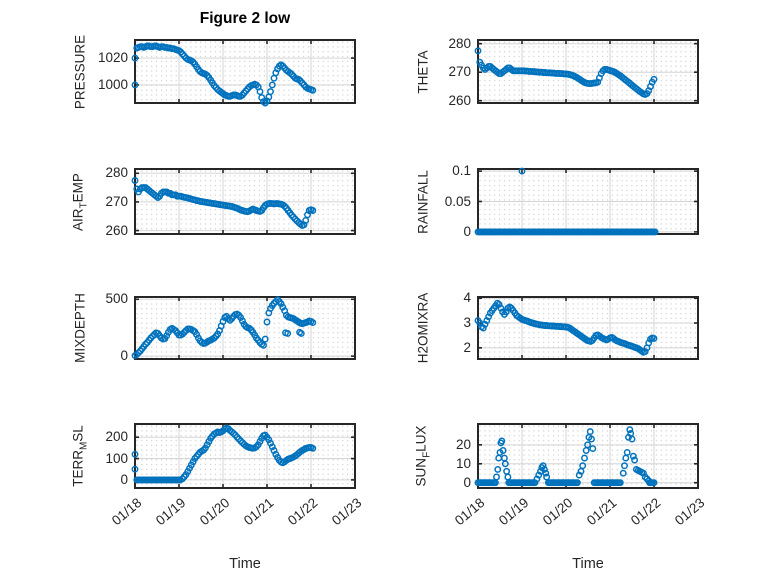  What do you see at coordinates (127, 512) in the screenshot?
I see `terr_msl-xtick-label: 01/18` at bounding box center [127, 512].